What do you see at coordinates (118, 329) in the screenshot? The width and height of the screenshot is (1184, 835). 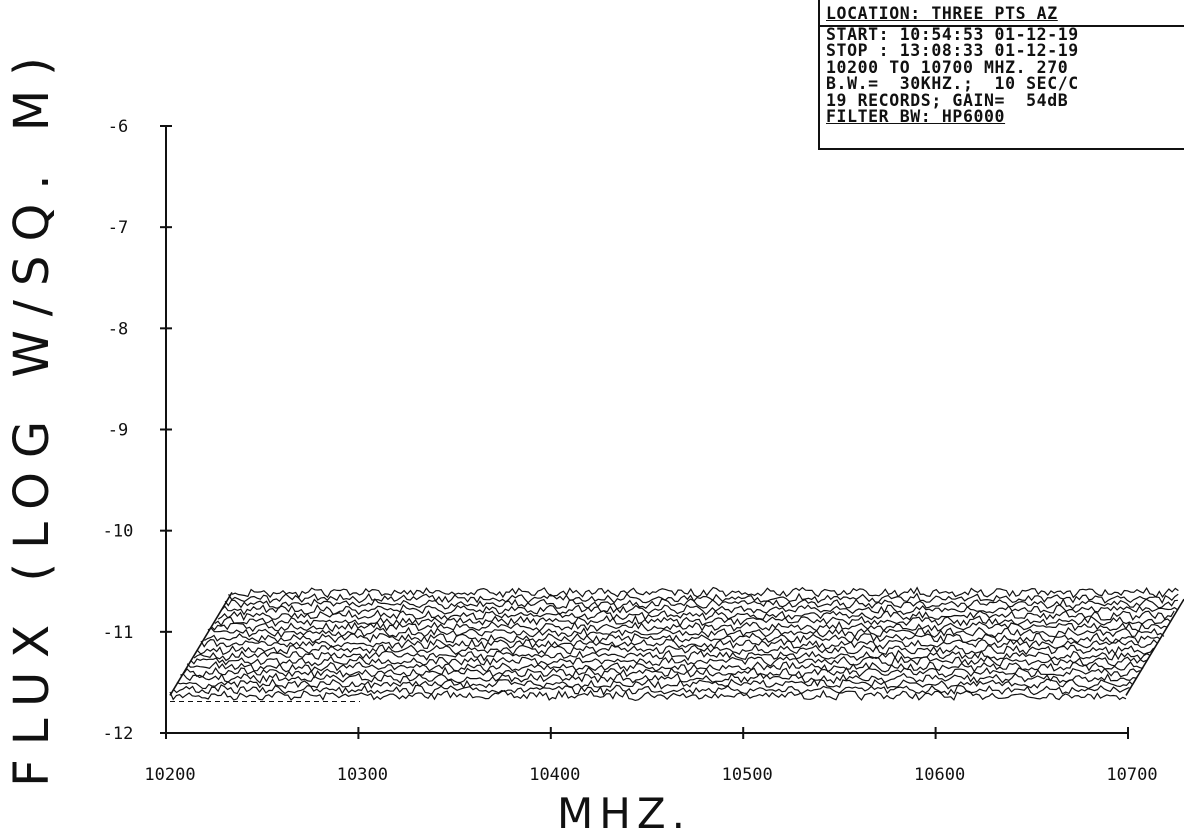 I see `y-tick-label: -8` at bounding box center [118, 329].